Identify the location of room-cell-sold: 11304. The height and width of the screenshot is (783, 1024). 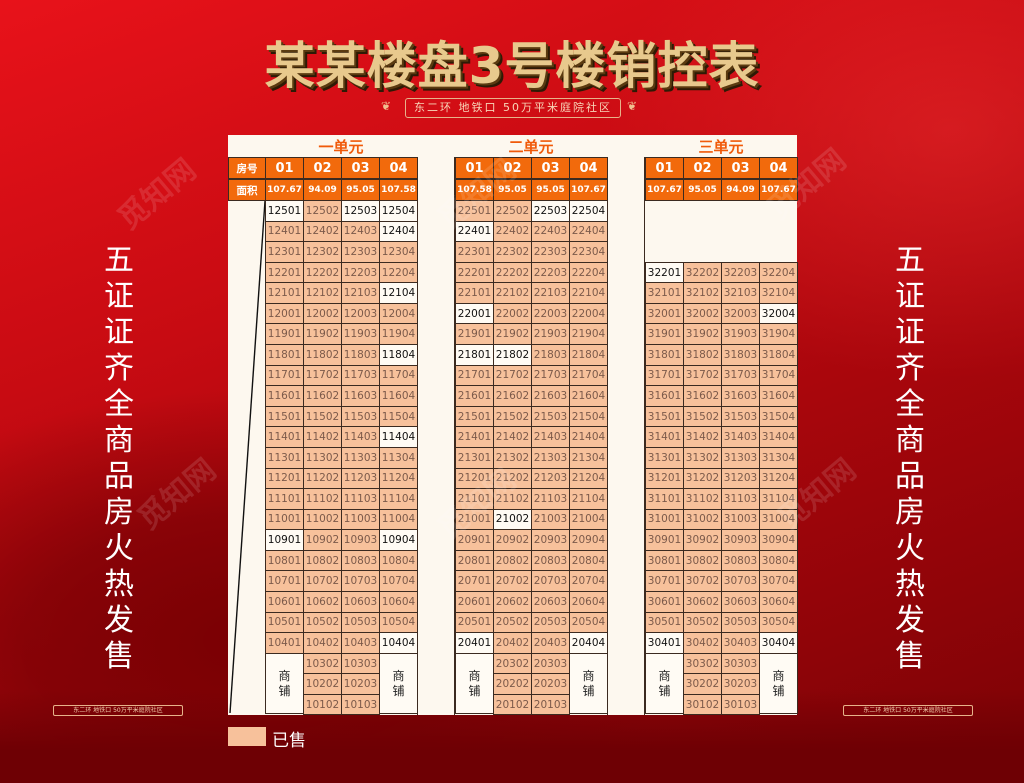
(398, 457).